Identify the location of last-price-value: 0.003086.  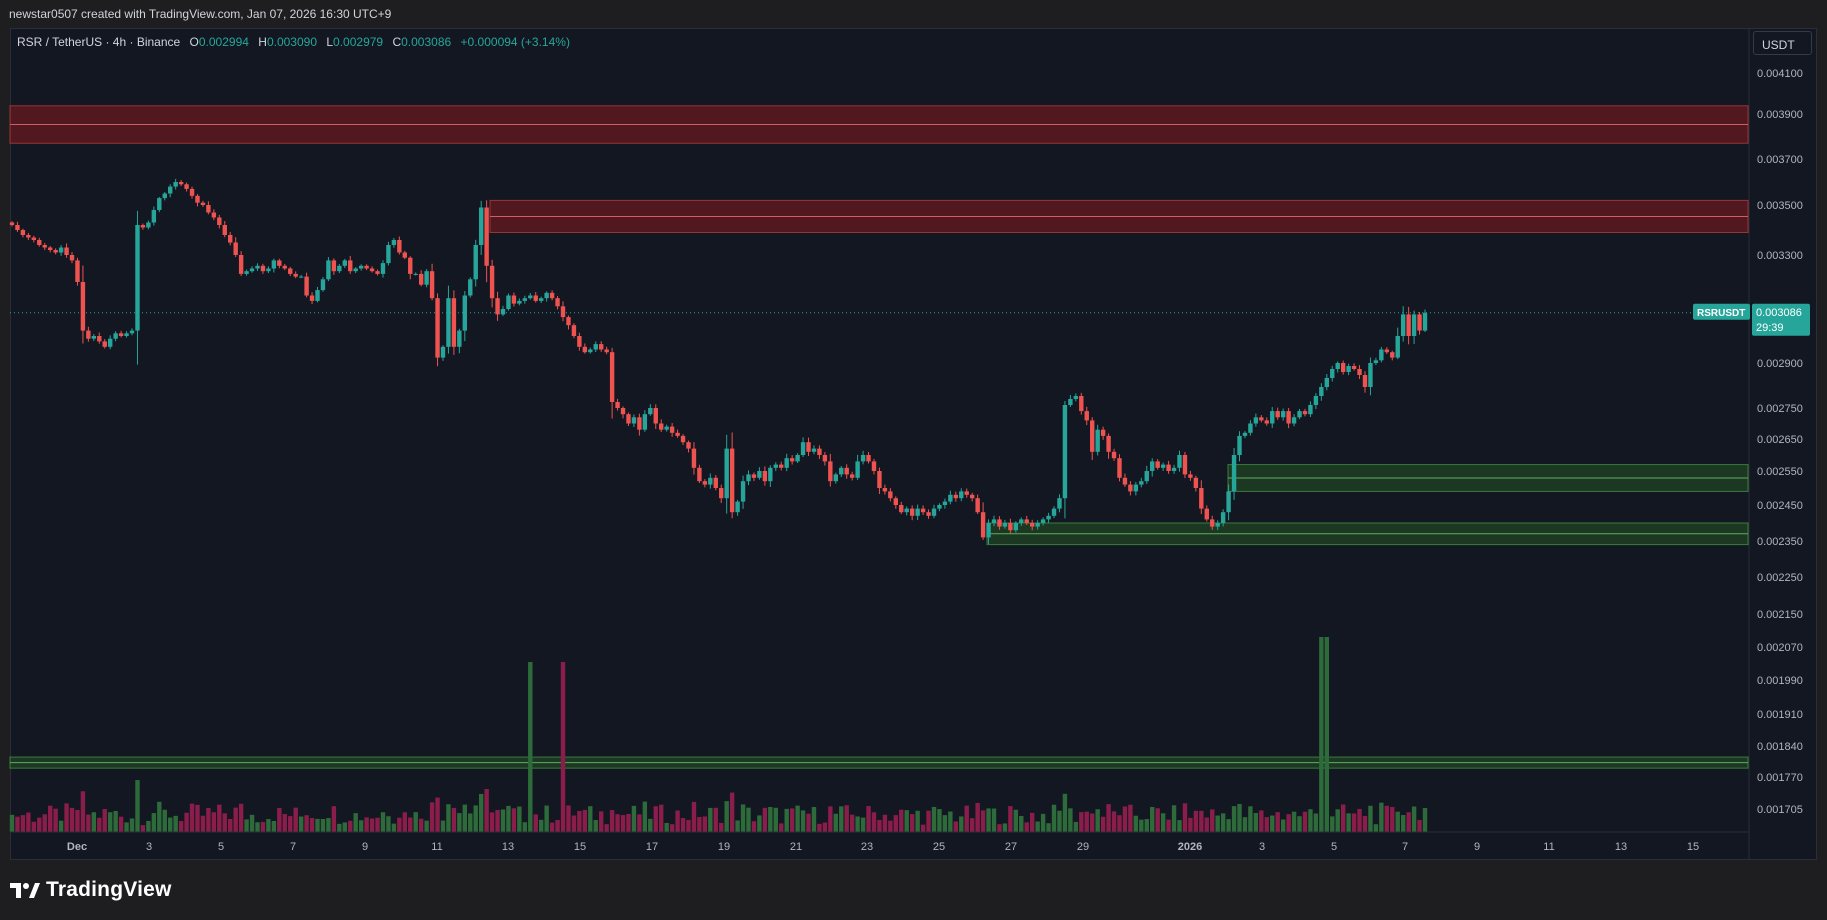
(1779, 313).